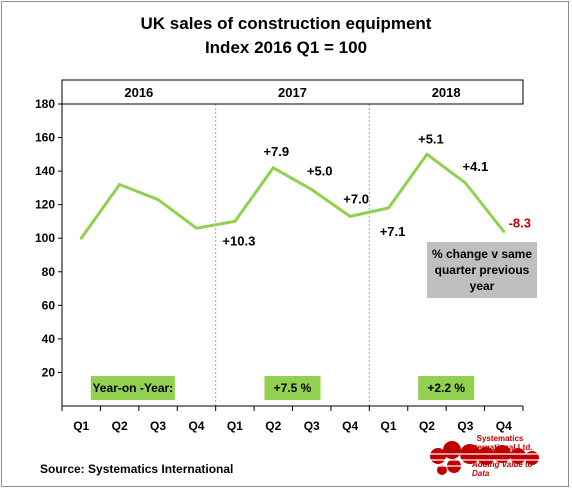 The height and width of the screenshot is (490, 572). Describe the element at coordinates (312, 426) in the screenshot. I see `x-tick-label-7: Q3` at that location.